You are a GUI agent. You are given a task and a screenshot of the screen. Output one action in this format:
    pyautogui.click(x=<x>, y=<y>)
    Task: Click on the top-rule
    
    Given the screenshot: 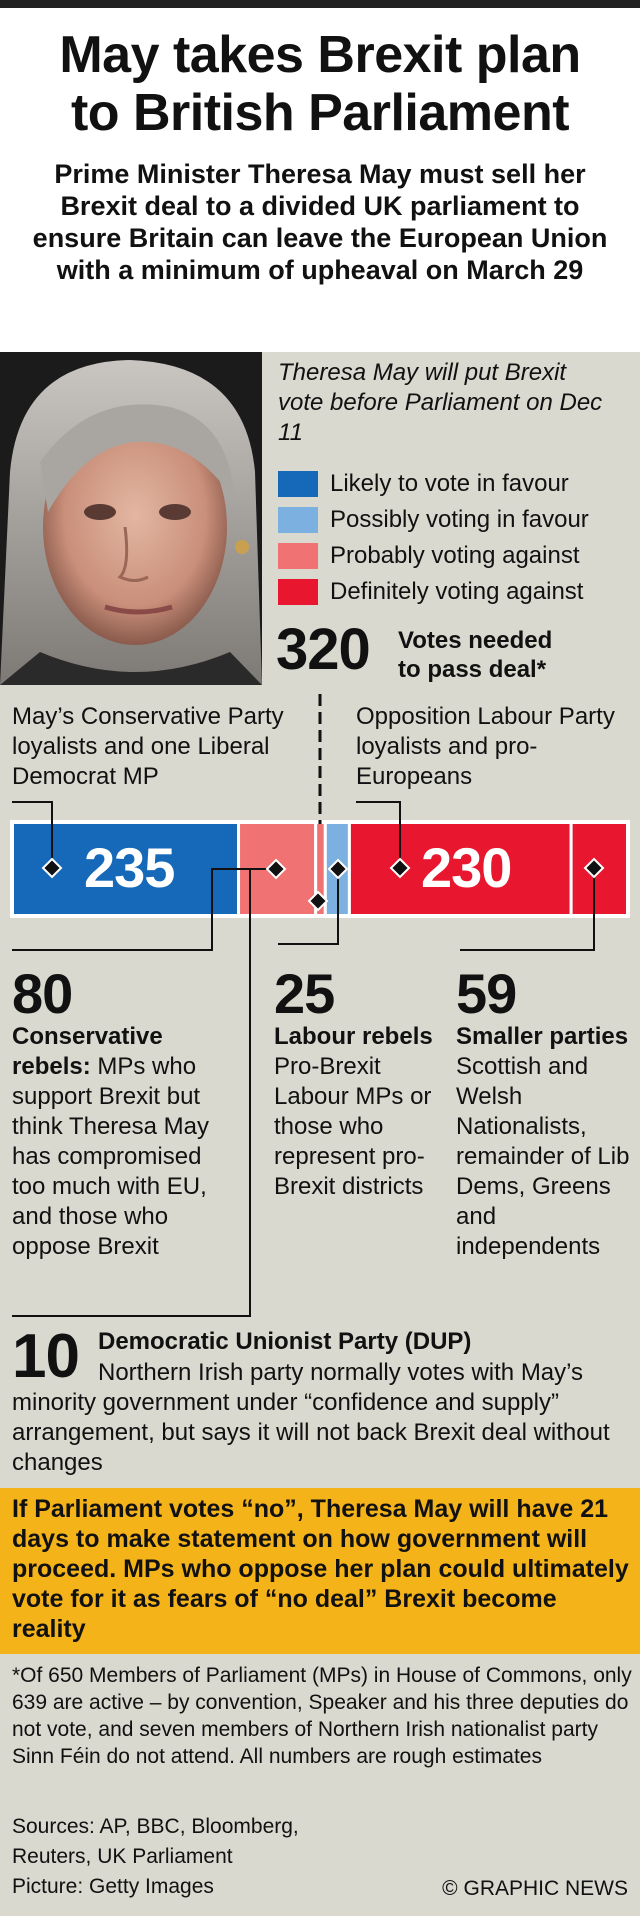 What is the action you would take?
    pyautogui.click(x=320, y=4)
    